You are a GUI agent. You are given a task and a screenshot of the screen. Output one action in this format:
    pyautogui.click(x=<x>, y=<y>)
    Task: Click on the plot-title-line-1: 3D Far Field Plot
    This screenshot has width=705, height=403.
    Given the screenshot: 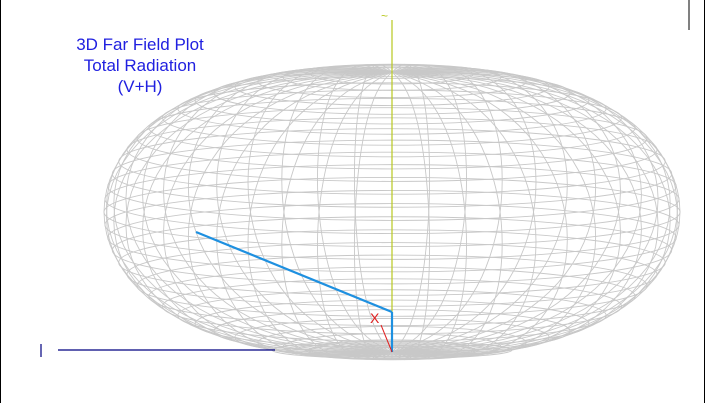 What is the action you would take?
    pyautogui.click(x=140, y=44)
    